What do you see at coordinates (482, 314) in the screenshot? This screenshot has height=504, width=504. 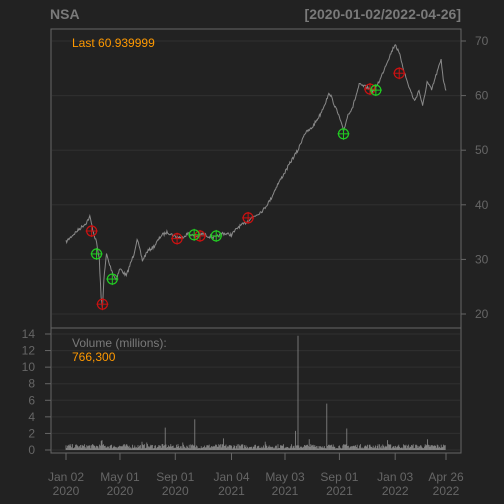 I see `price-y-tick-label: 20` at bounding box center [482, 314].